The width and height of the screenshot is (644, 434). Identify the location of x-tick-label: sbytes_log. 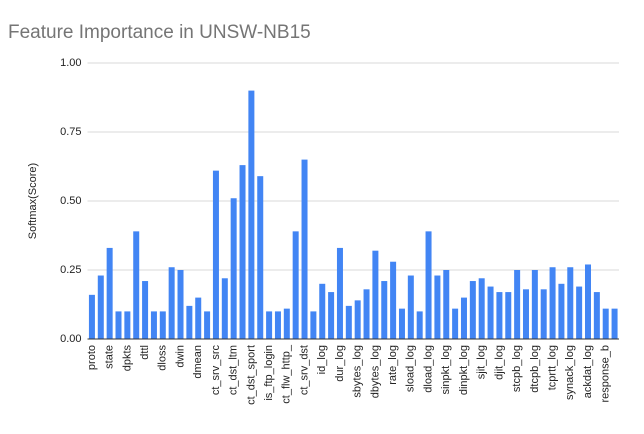
(358, 371).